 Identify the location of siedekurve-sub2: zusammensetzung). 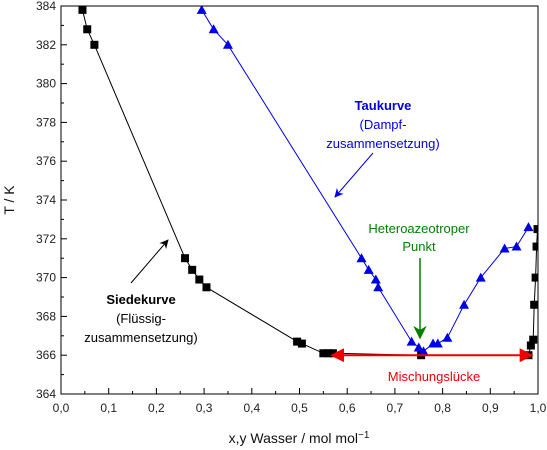
(140, 337).